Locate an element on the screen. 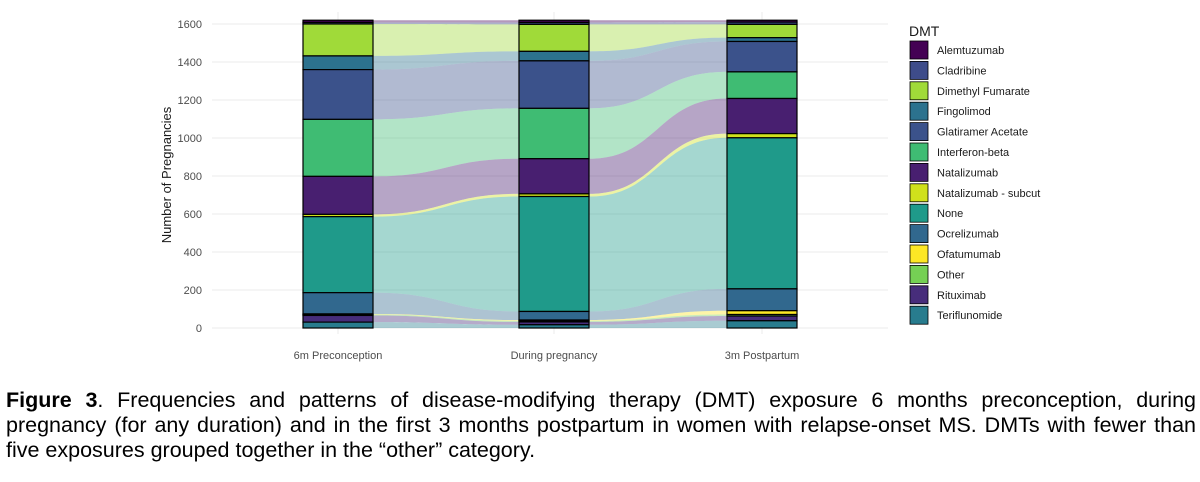  legend-label: Ocrelizumab is located at coordinates (968, 235).